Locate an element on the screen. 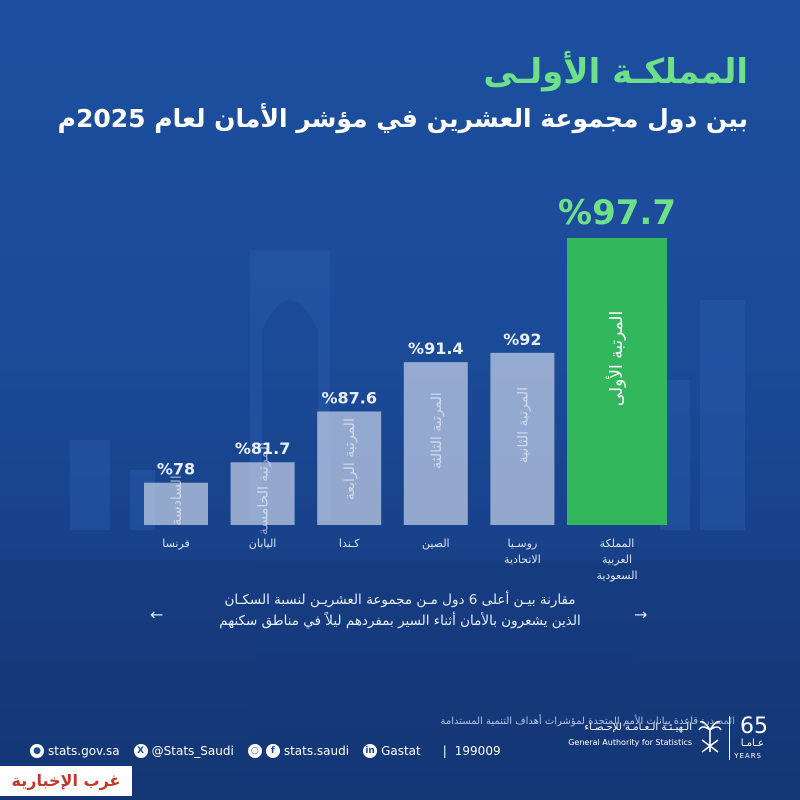  instagram-icon: ○ is located at coordinates (254, 751).